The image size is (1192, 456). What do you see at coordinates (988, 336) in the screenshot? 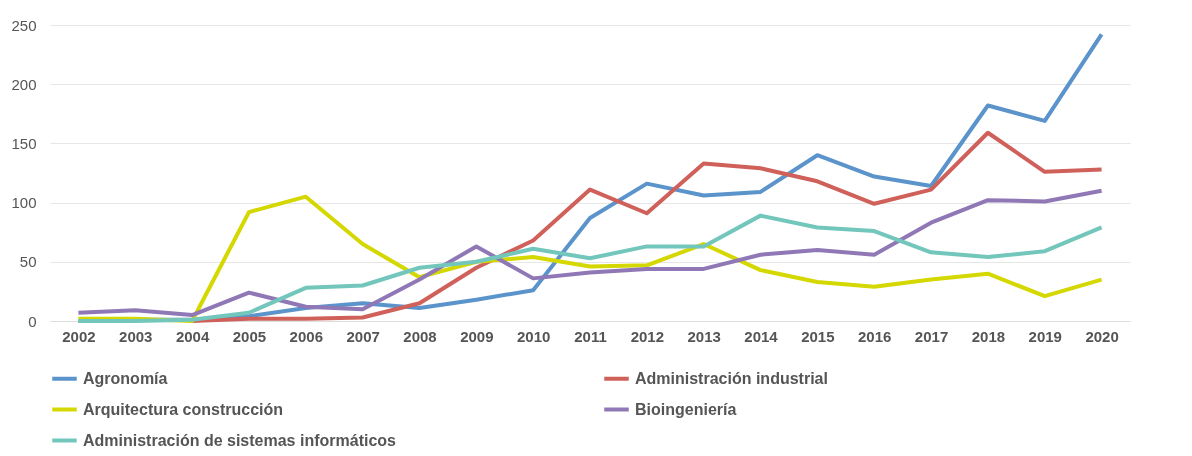
I see `x-tick-label: 2018` at bounding box center [988, 336].